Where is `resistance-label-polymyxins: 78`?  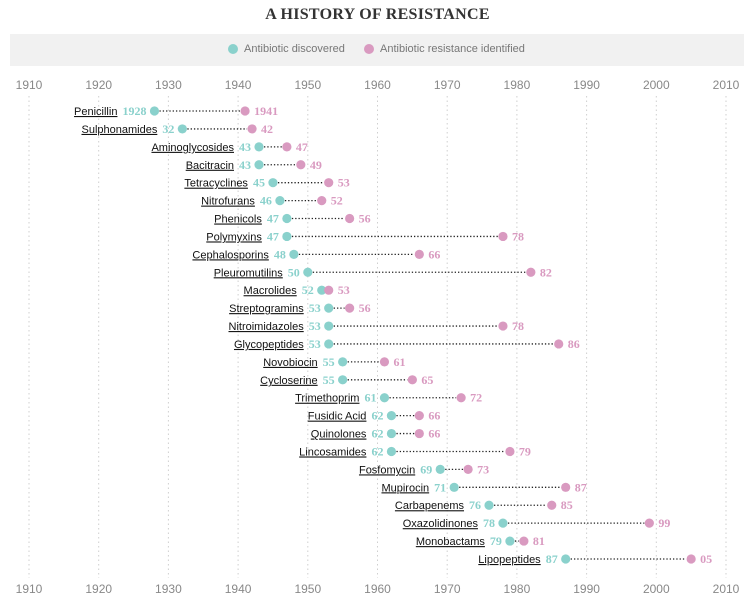 resistance-label-polymyxins: 78 is located at coordinates (518, 236).